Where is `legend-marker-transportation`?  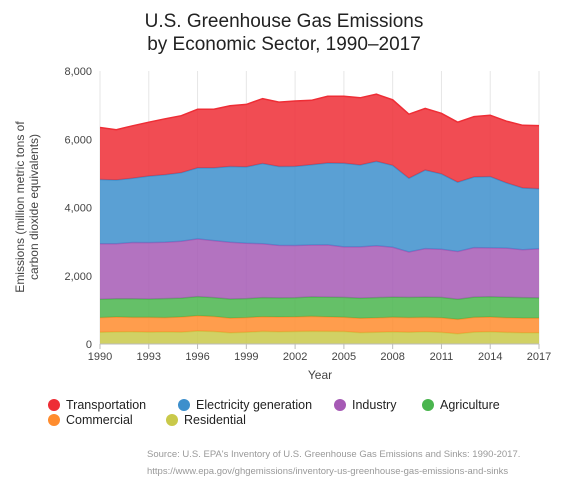
legend-marker-transportation is located at coordinates (54, 405).